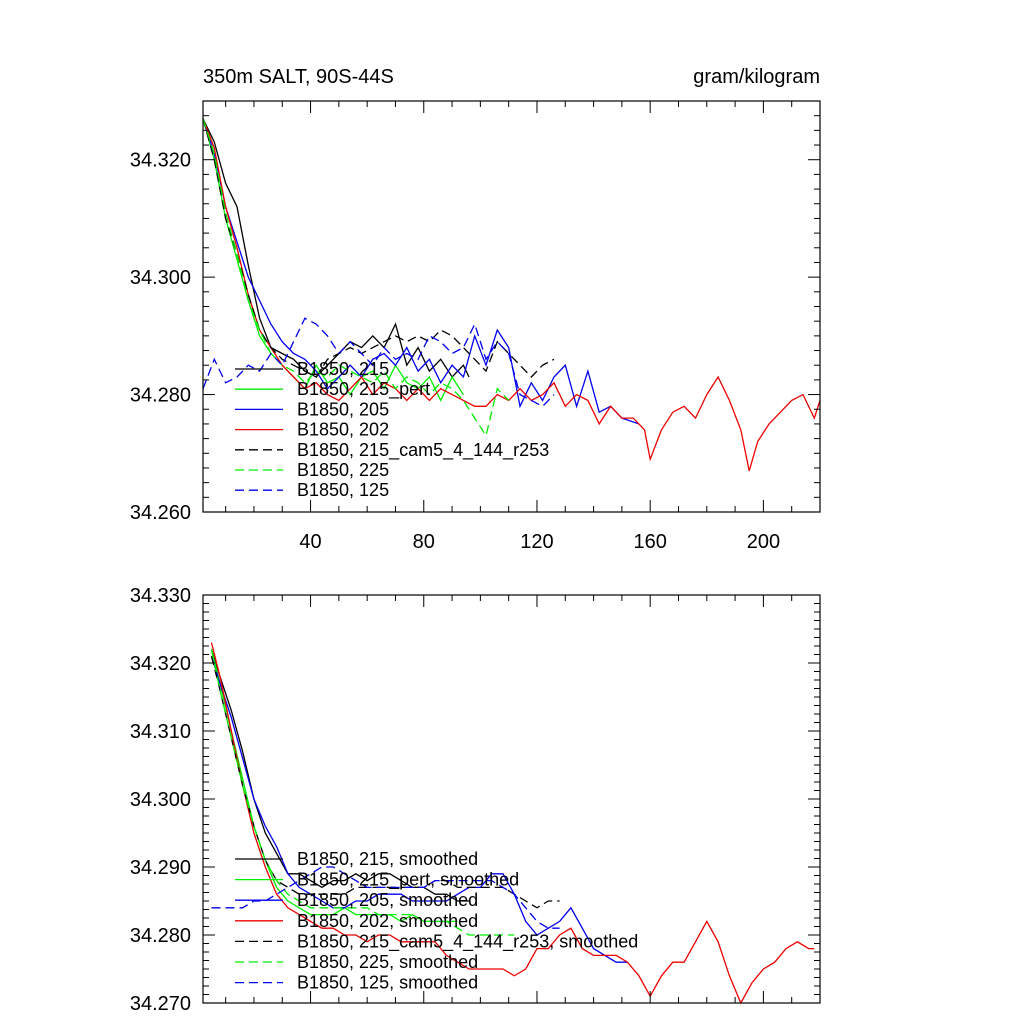  What do you see at coordinates (387, 983) in the screenshot?
I see `legend-label-b1850-125-smoothed: B1850, 125, smoothed` at bounding box center [387, 983].